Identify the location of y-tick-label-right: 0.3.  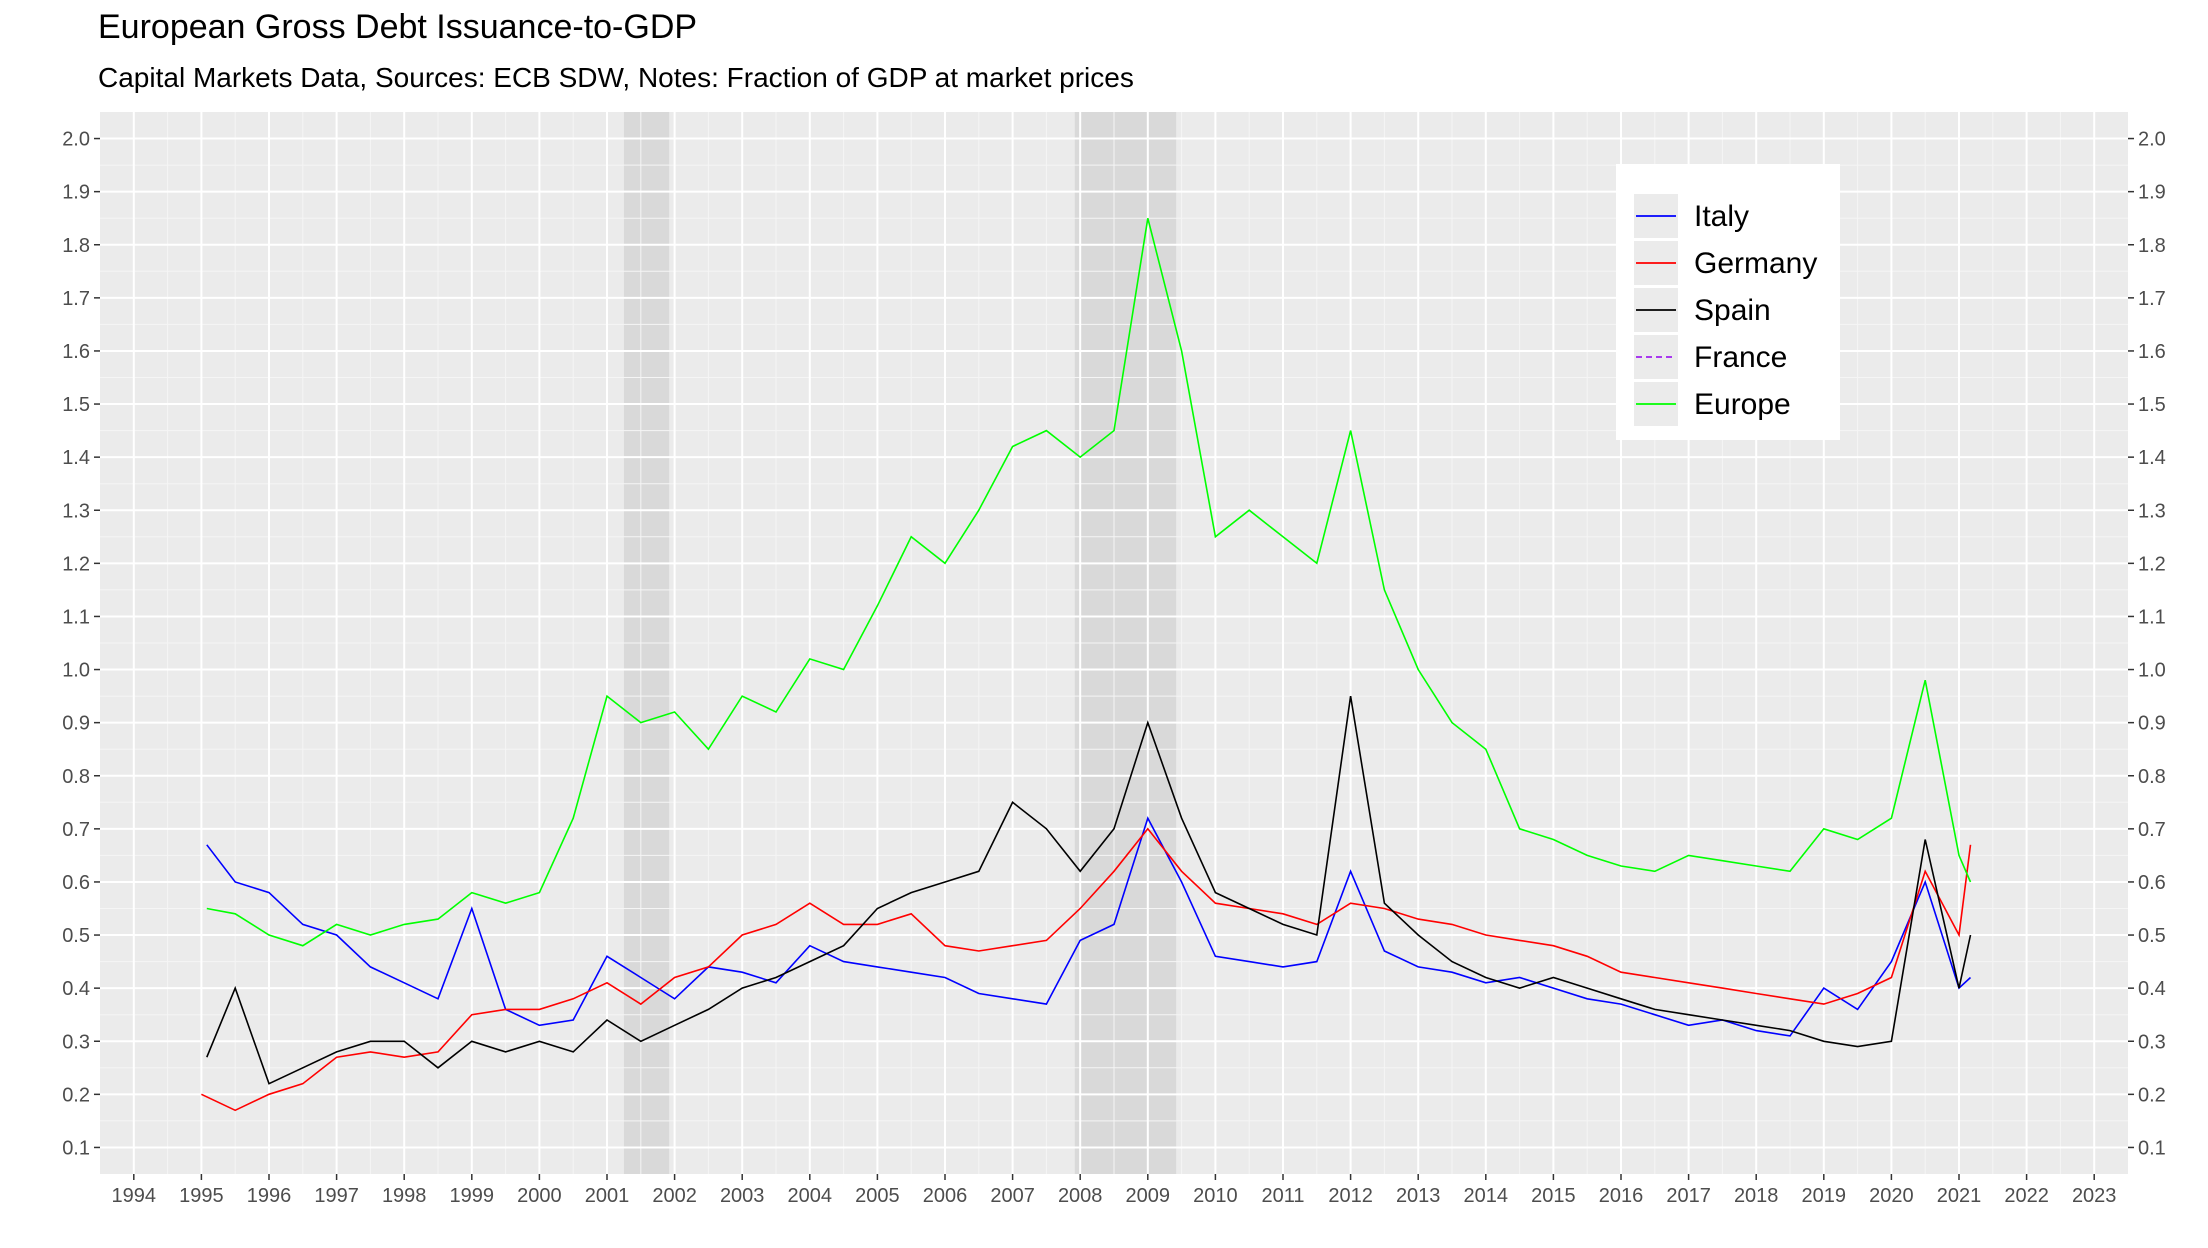
(2152, 1042).